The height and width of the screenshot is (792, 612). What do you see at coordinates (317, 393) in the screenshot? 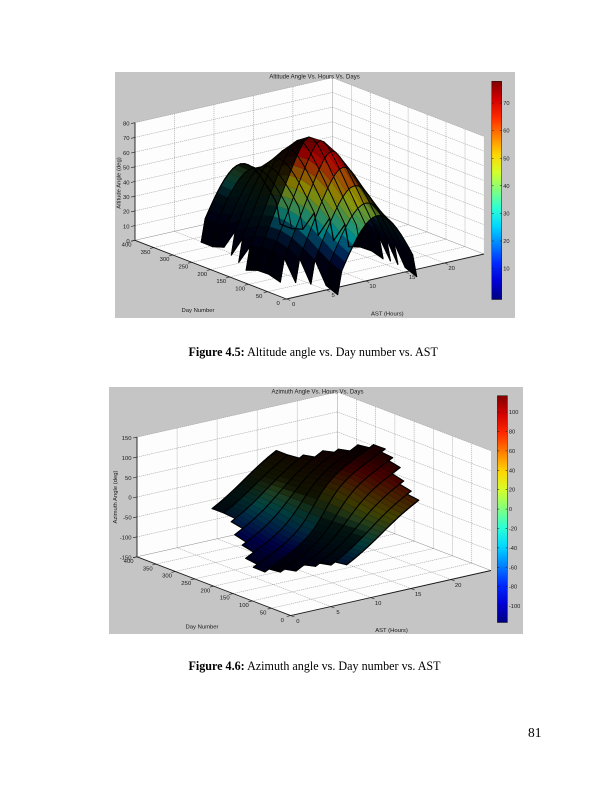
I see `svg-text:Azimuth Angle Vs. Hours Vs. Da: Azimuth Angle Vs. Hours Vs. Days` at bounding box center [317, 393].